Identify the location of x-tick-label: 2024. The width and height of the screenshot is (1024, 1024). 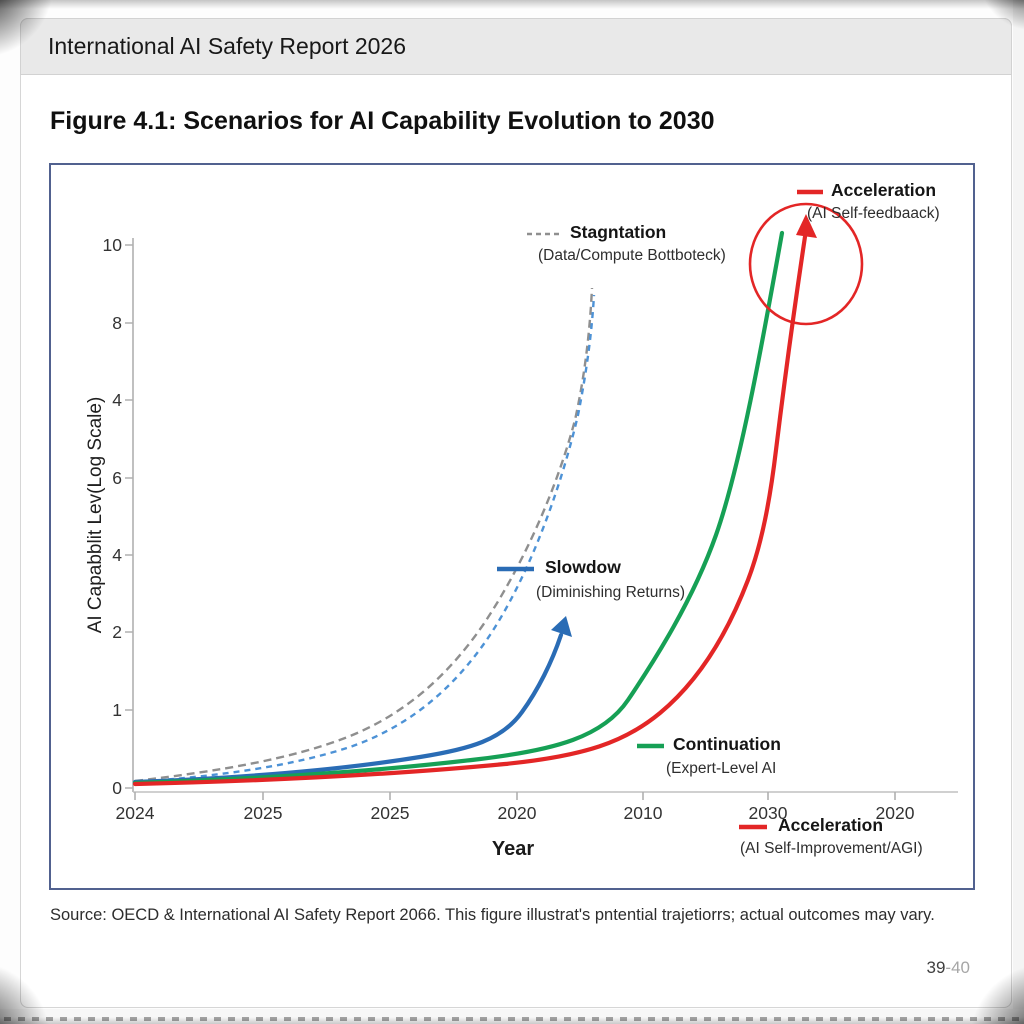
(135, 813).